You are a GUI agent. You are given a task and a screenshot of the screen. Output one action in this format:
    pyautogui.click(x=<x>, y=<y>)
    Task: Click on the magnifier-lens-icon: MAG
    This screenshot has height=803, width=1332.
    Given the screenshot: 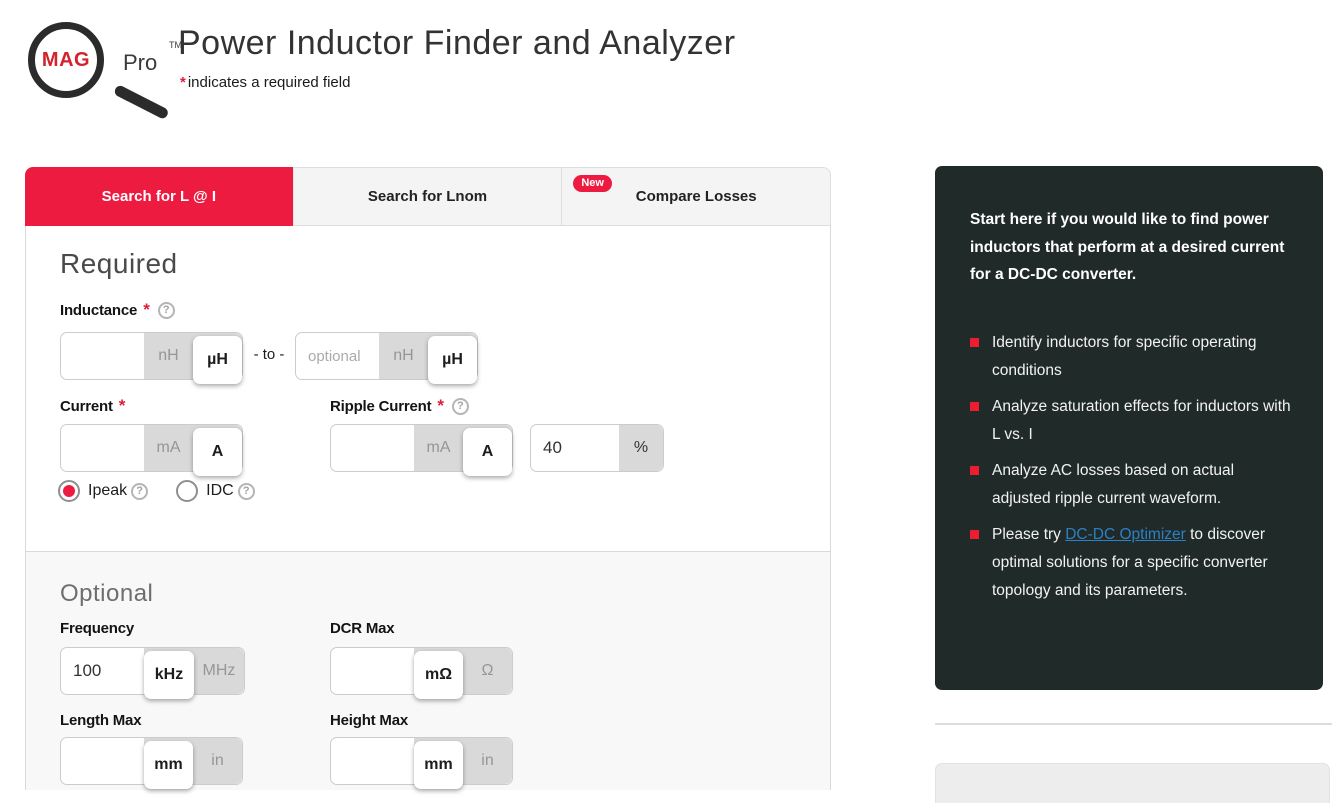 What is the action you would take?
    pyautogui.click(x=66, y=60)
    